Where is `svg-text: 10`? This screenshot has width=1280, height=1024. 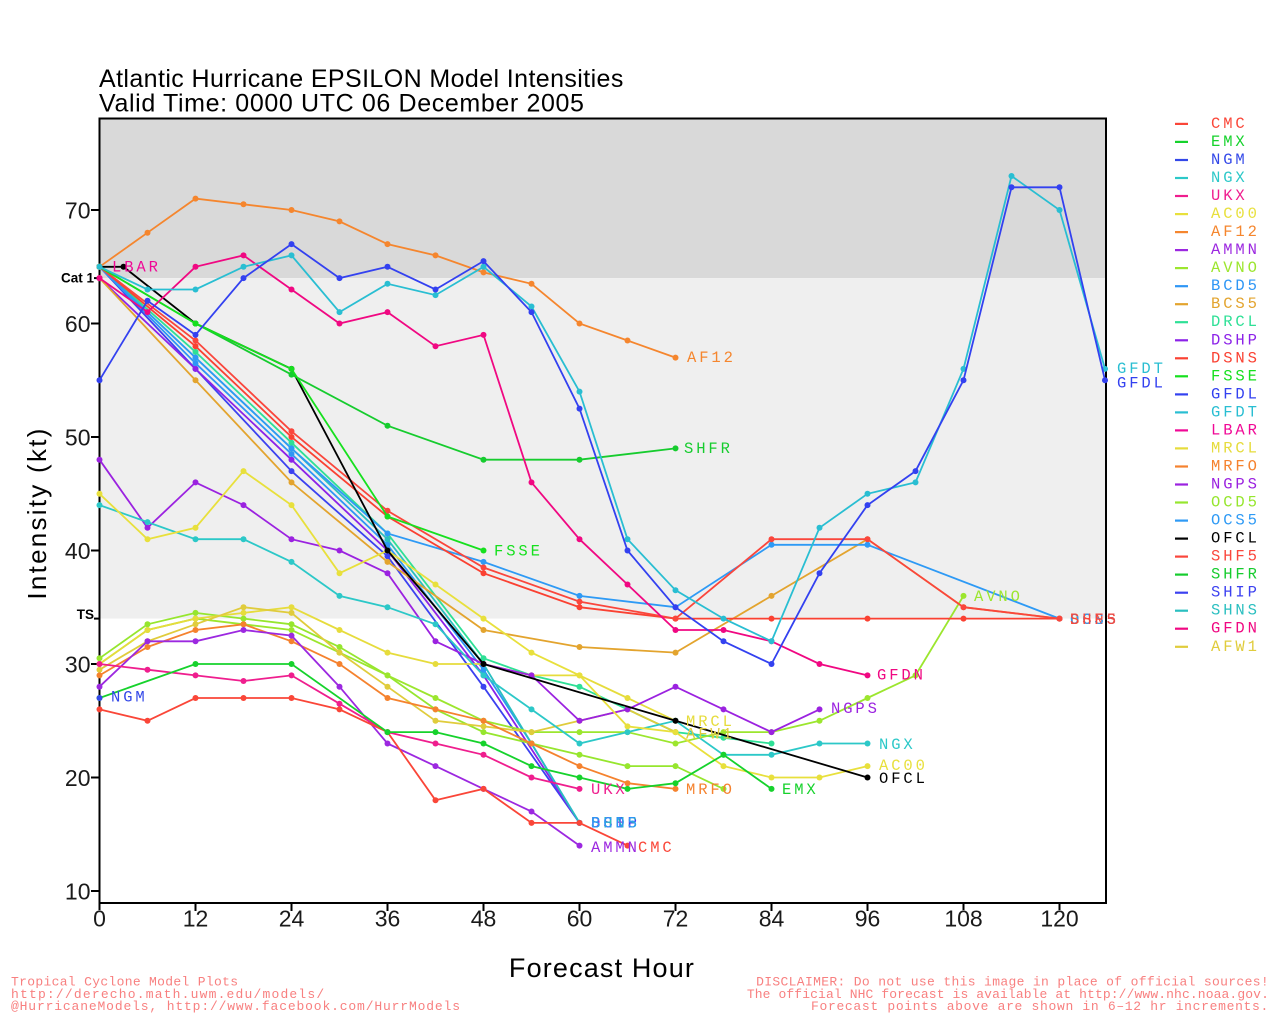 svg-text: 10 is located at coordinates (78, 892).